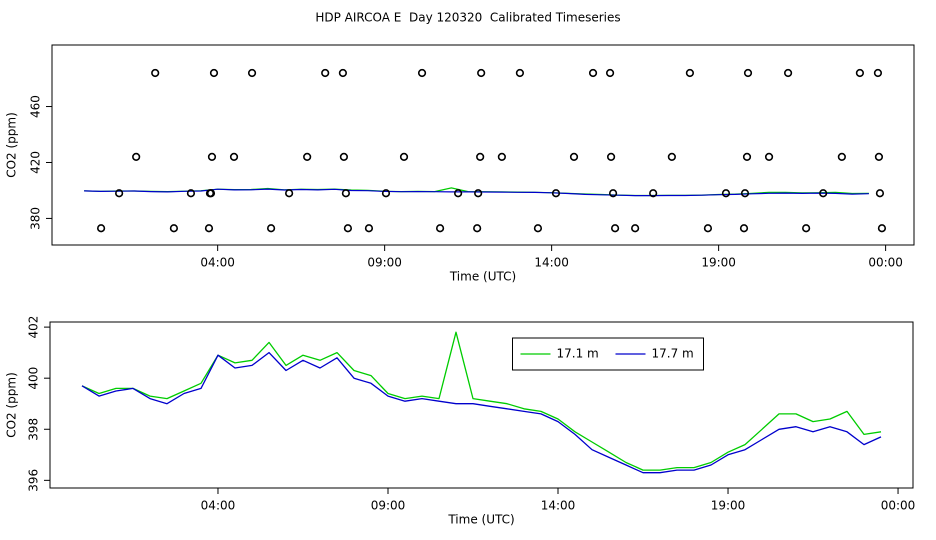 The width and height of the screenshot is (936, 540). What do you see at coordinates (34, 378) in the screenshot?
I see `y-tick-label: 400` at bounding box center [34, 378].